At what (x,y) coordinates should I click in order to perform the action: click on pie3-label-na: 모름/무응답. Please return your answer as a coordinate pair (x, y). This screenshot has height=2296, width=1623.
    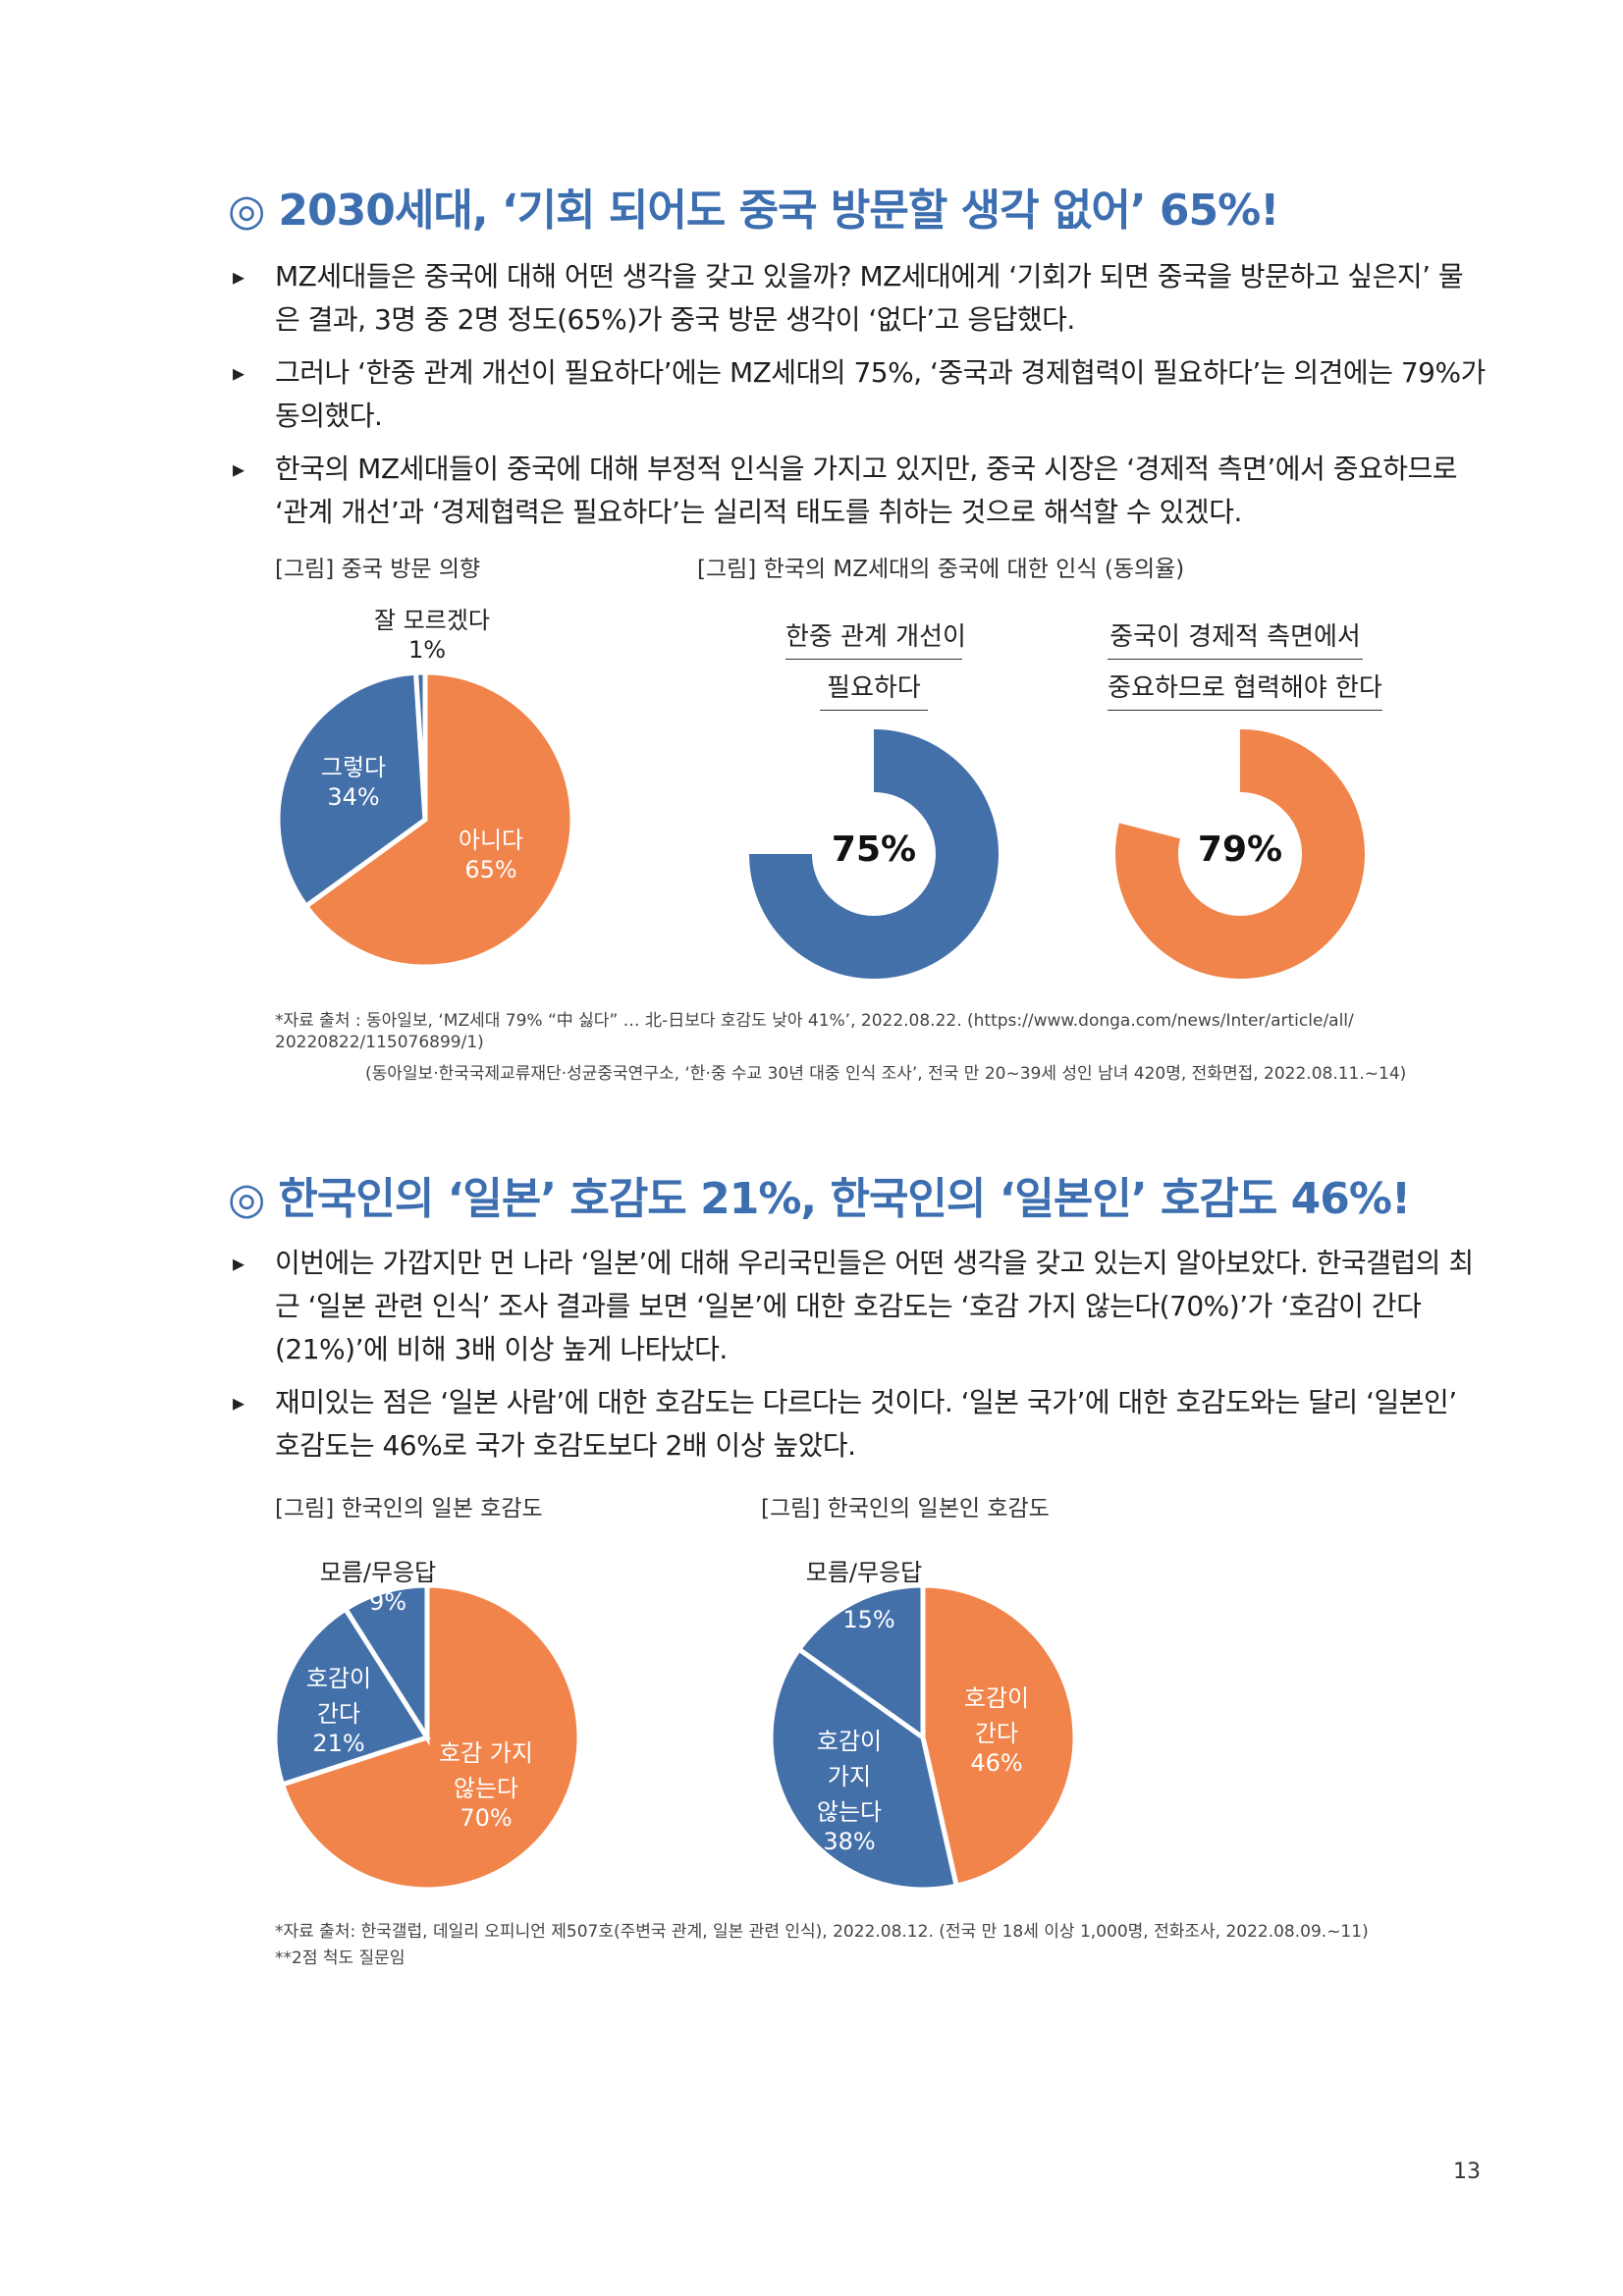
    Looking at the image, I should click on (378, 1573).